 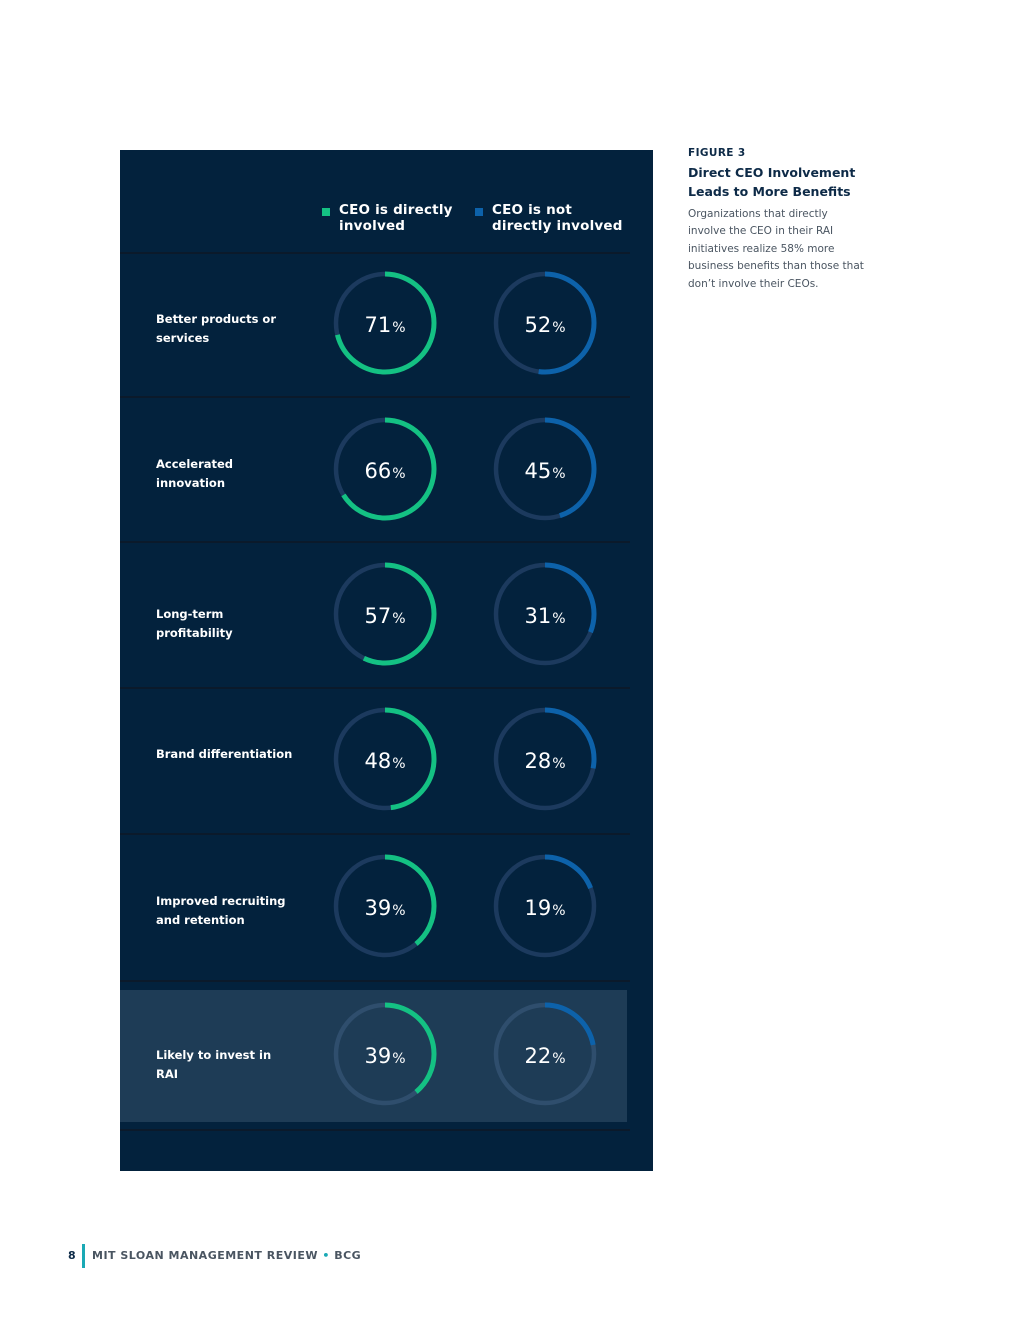 What do you see at coordinates (72, 1255) in the screenshot?
I see `page-number: 8` at bounding box center [72, 1255].